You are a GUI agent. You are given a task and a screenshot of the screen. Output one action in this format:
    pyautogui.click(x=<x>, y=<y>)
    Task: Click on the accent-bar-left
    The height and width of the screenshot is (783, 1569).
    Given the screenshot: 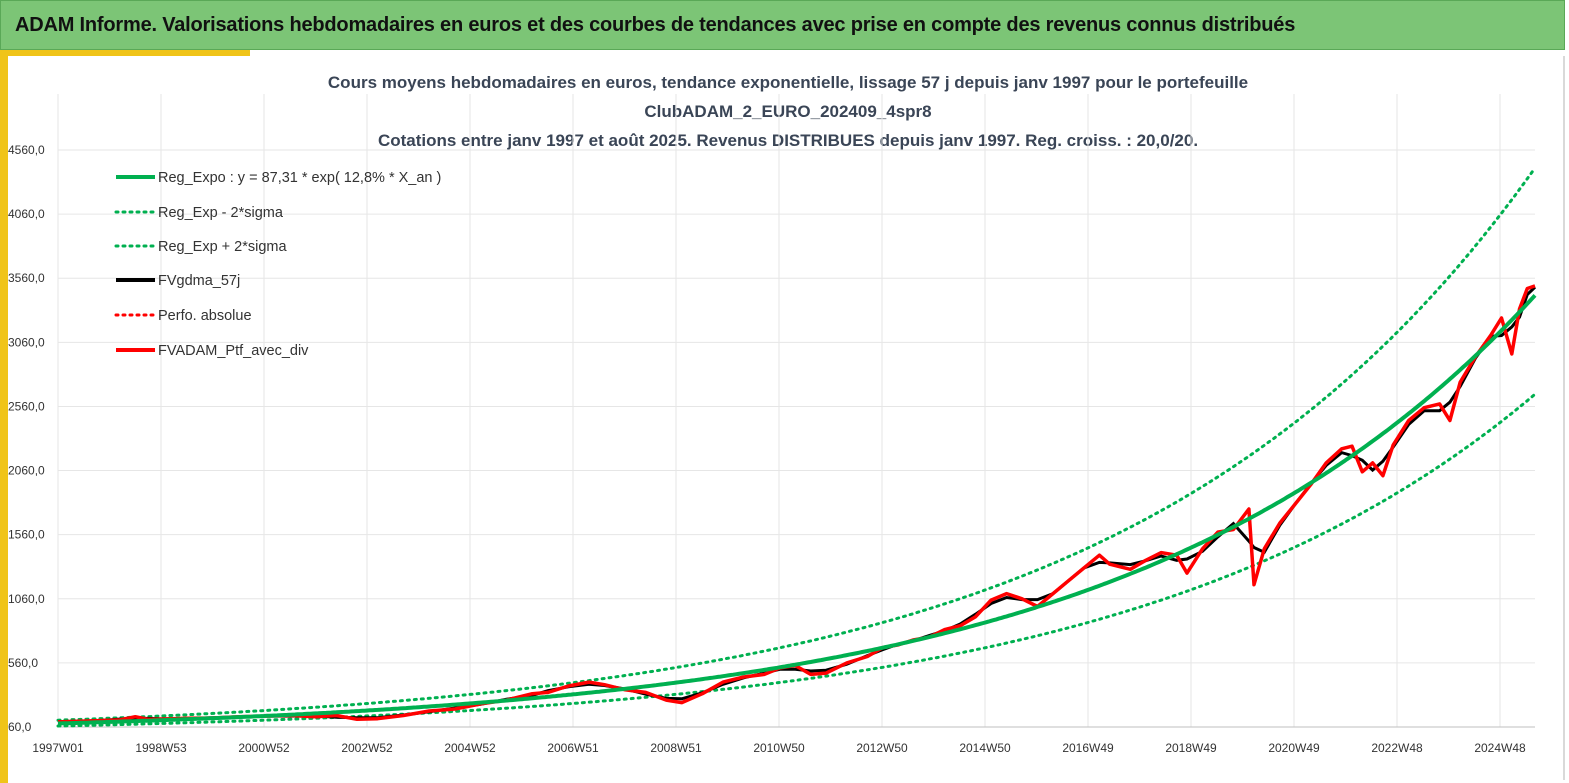 What is the action you would take?
    pyautogui.click(x=4, y=416)
    